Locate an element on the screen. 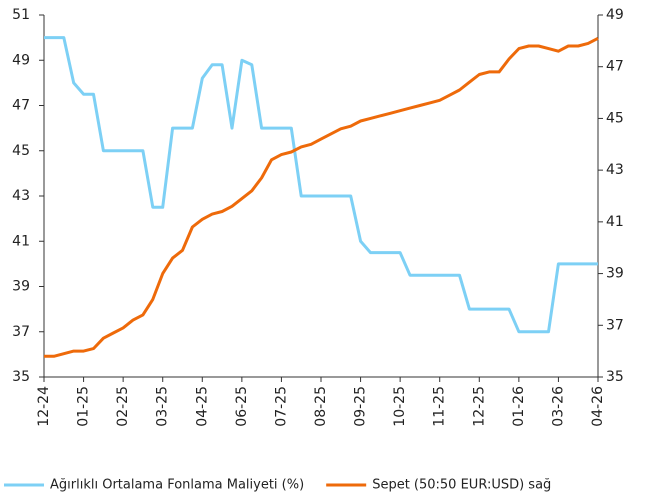 This screenshot has height=498, width=649. y2-tick-label: 49 is located at coordinates (615, 15).